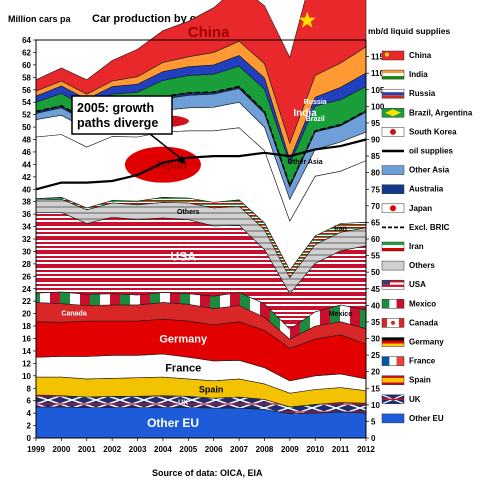 This screenshot has height=504, width=496. Describe the element at coordinates (416, 246) in the screenshot. I see `legend-label: Iran` at that location.